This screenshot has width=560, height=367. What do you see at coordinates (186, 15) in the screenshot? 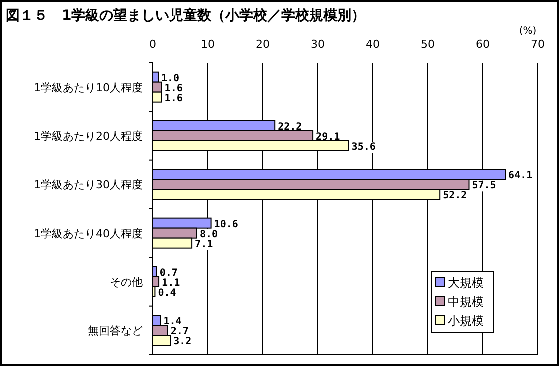
I see `chart-title: 図１５ 1学級の望ましい児童数（小学校／学校規模別）` at bounding box center [186, 15].